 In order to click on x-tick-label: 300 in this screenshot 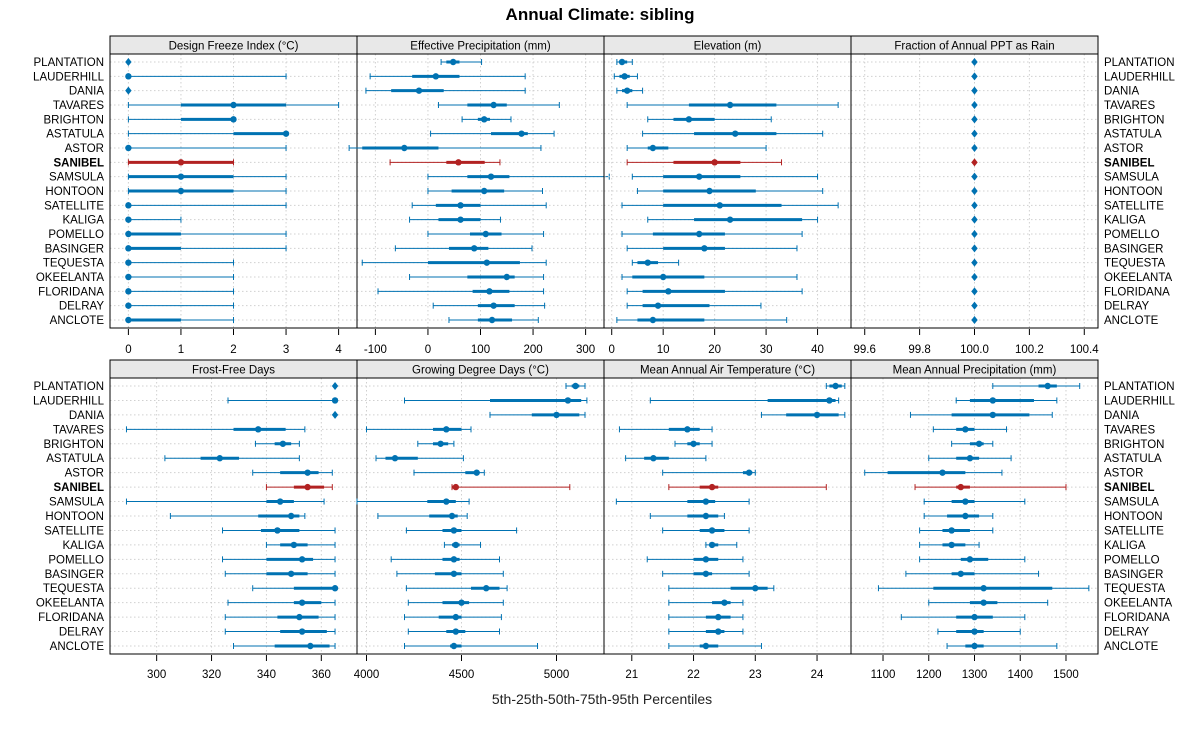, I will do `click(156, 675)`.